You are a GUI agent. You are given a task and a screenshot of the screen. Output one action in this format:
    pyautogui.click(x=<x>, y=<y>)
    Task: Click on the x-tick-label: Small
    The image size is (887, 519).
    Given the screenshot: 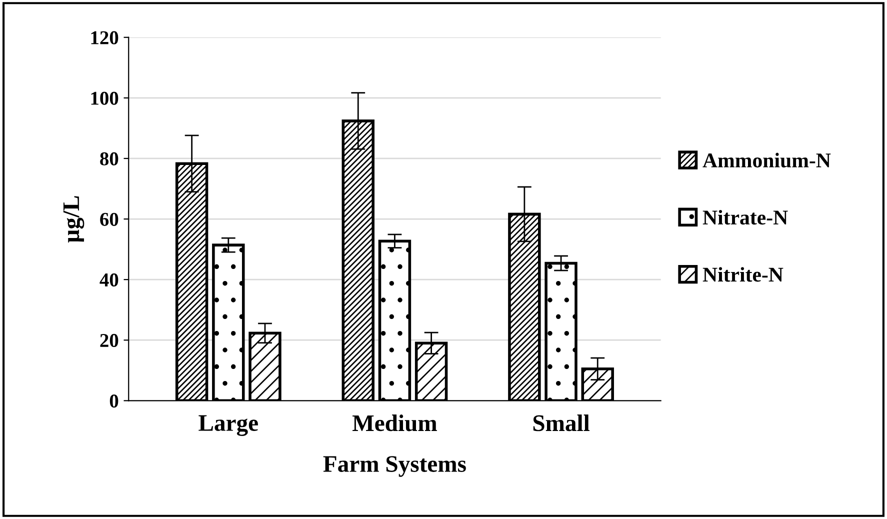 What is the action you would take?
    pyautogui.click(x=561, y=423)
    